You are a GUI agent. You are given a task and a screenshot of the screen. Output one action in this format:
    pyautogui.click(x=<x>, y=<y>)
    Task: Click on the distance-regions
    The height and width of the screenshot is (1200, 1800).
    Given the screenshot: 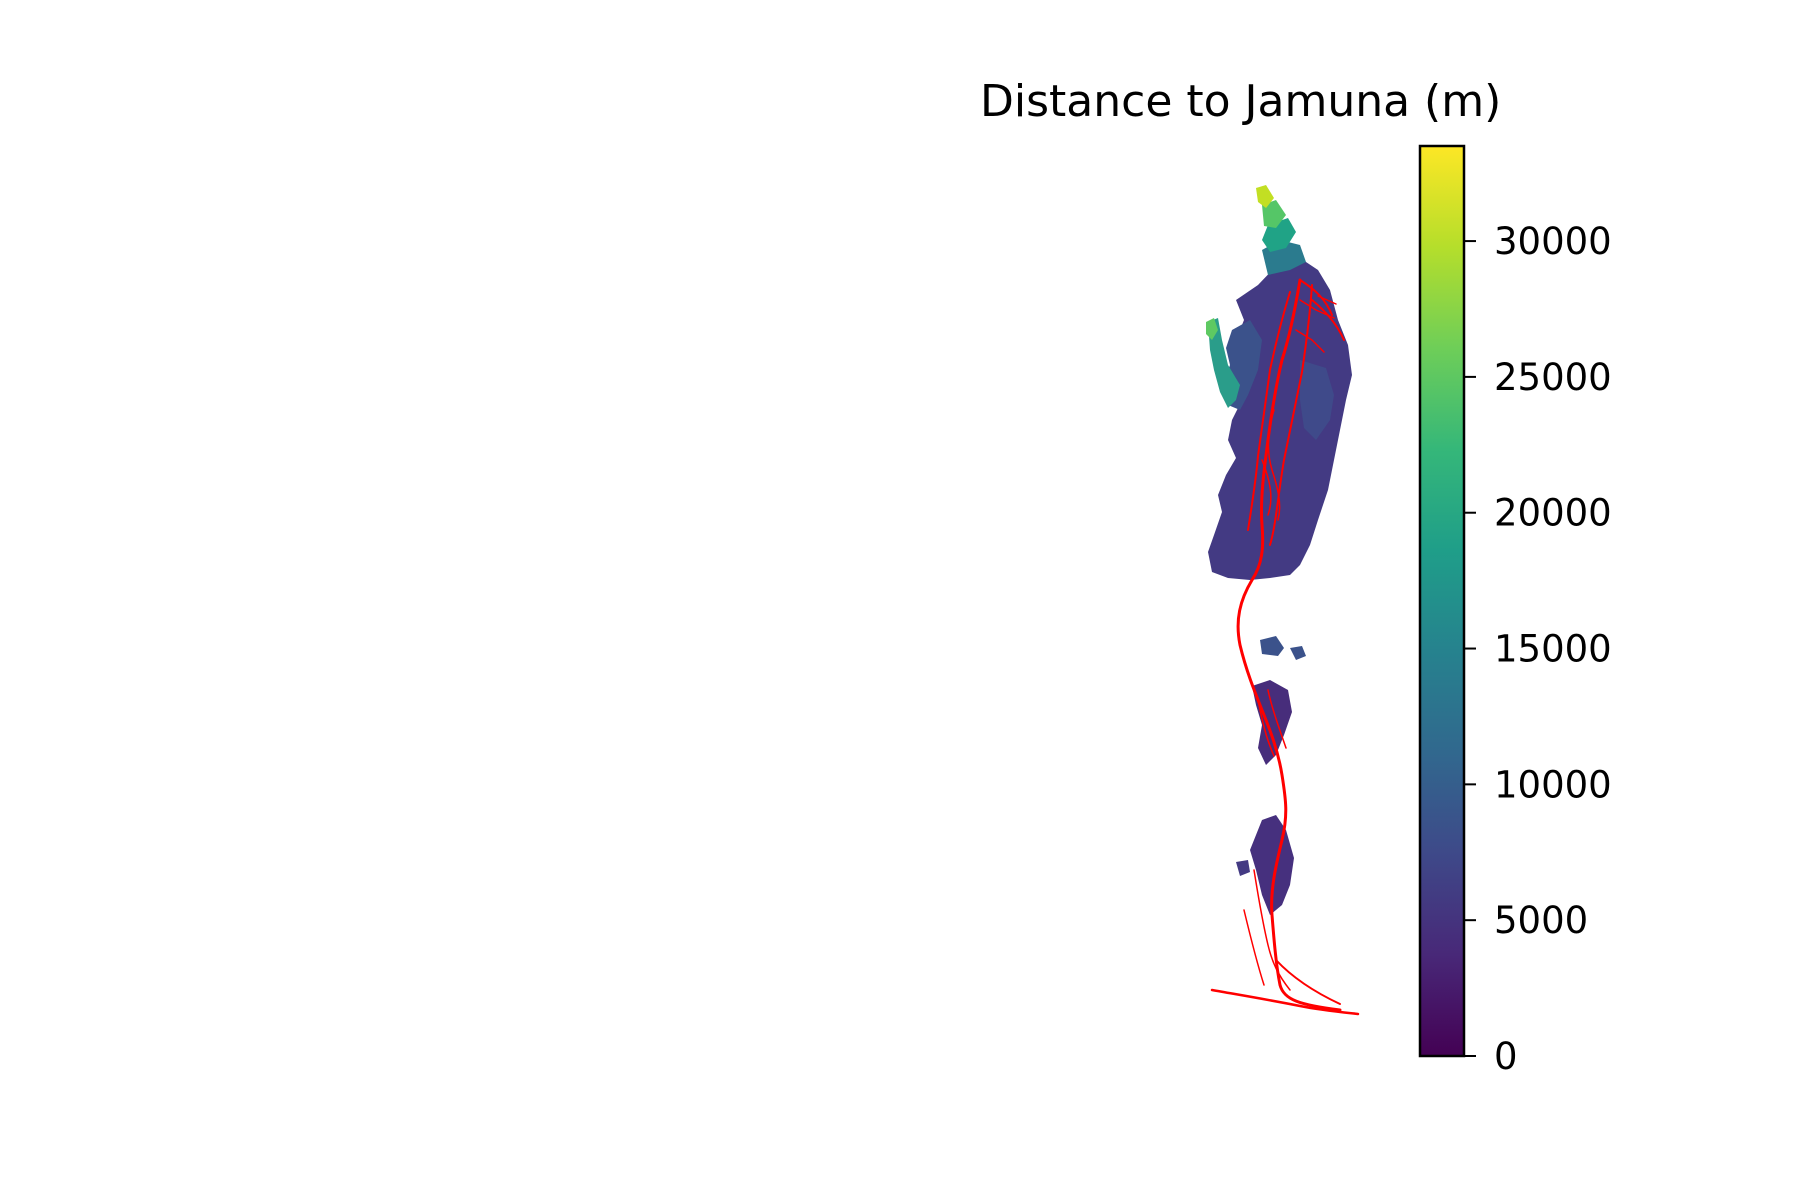 What is the action you would take?
    pyautogui.click(x=1279, y=550)
    